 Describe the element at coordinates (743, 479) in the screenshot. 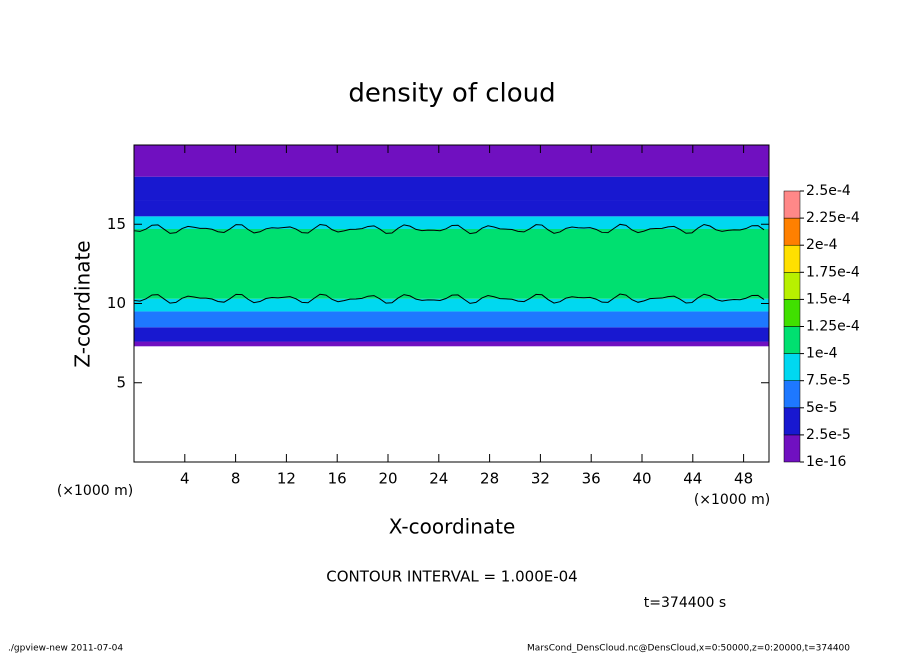

I see `x-tick-label: 48` at that location.